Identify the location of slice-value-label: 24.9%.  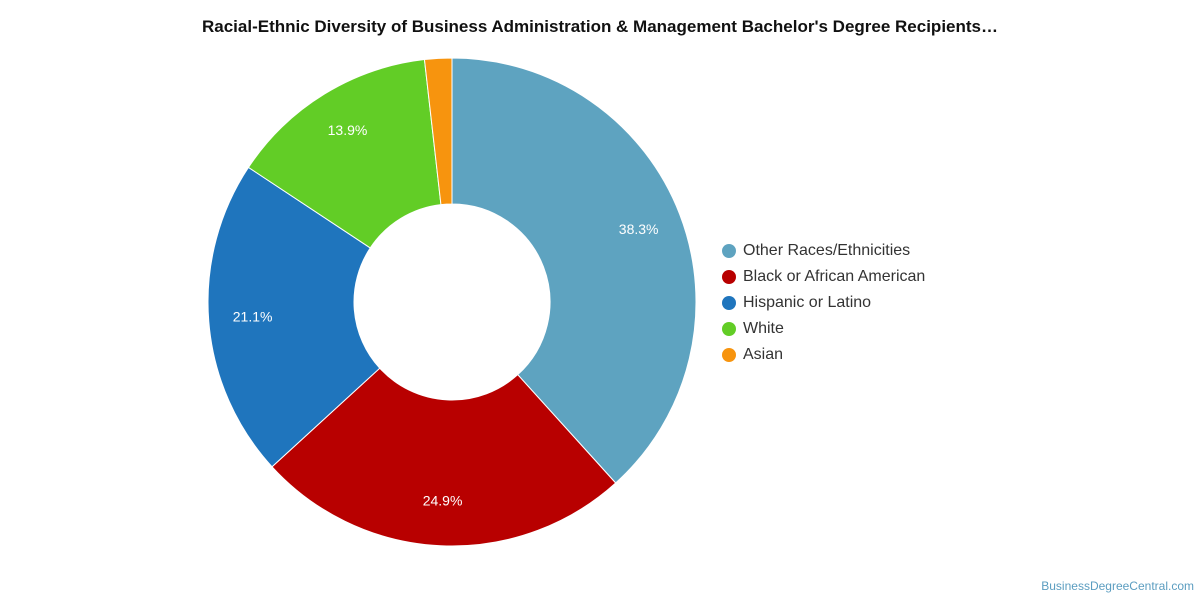
(443, 500).